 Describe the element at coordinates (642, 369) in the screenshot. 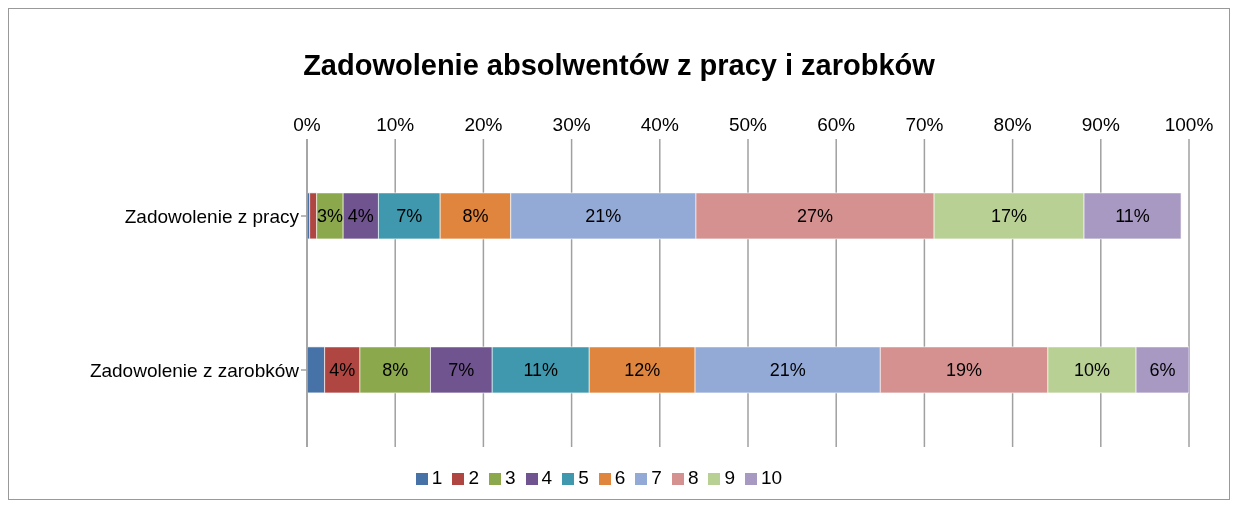

I see `data-label: 12%` at that location.